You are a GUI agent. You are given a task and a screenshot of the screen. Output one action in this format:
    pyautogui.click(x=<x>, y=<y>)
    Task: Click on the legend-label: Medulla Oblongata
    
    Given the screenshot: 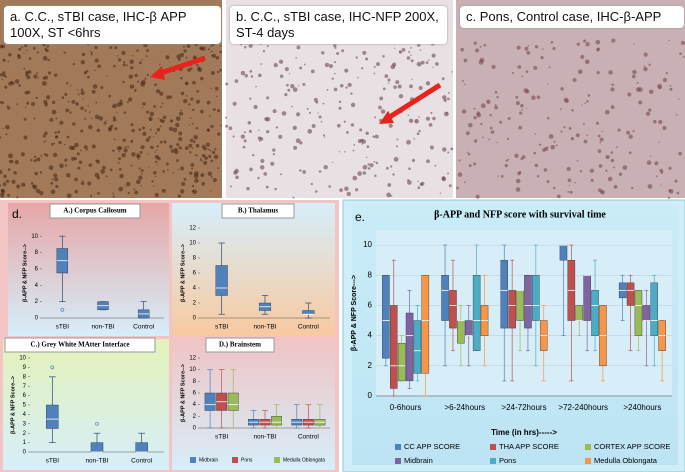 What is the action you would take?
    pyautogui.click(x=304, y=460)
    